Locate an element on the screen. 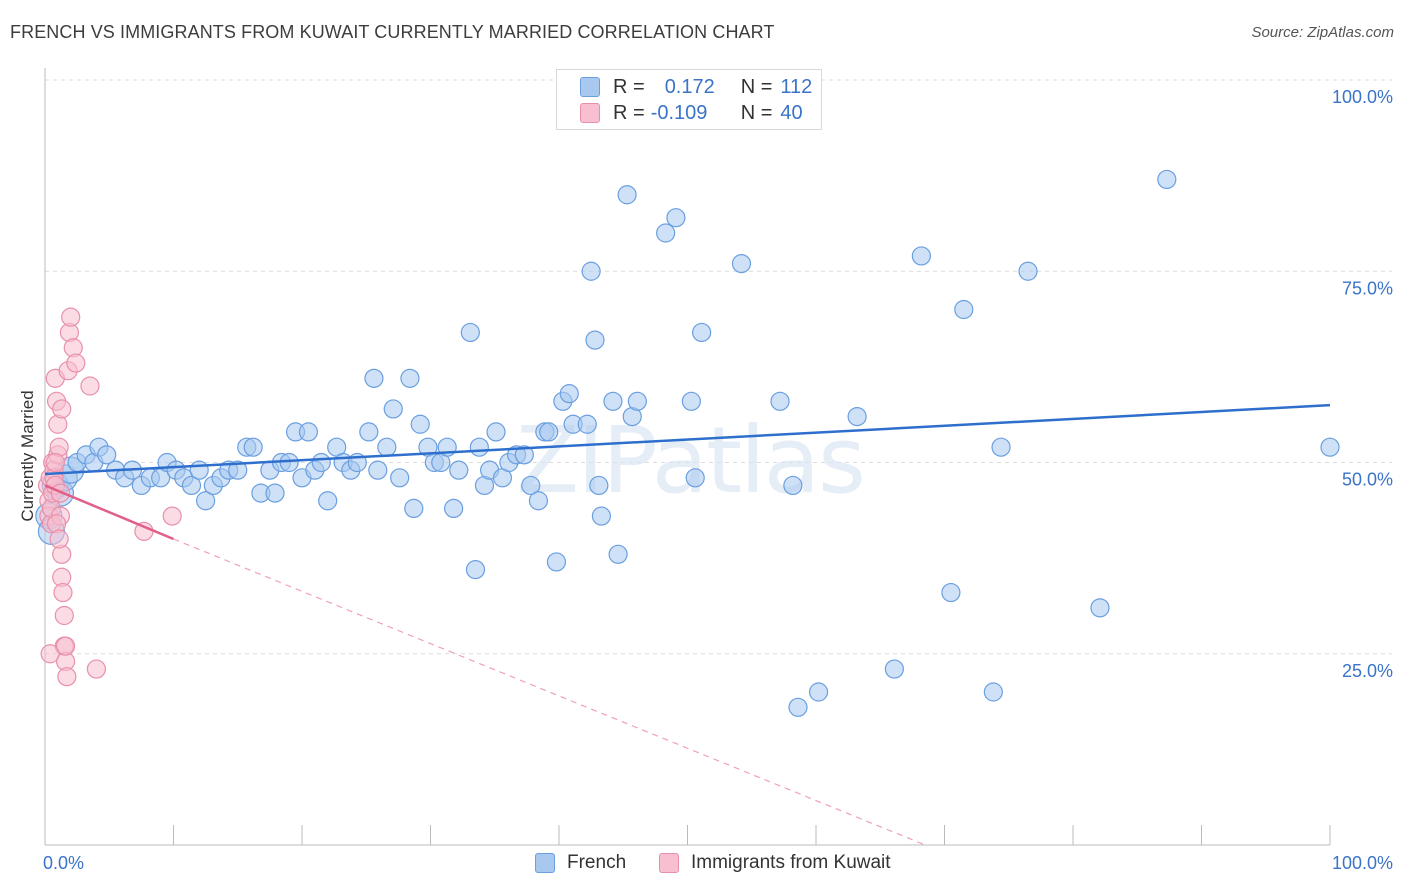  bottom-legend-french: French is located at coordinates (580, 863).